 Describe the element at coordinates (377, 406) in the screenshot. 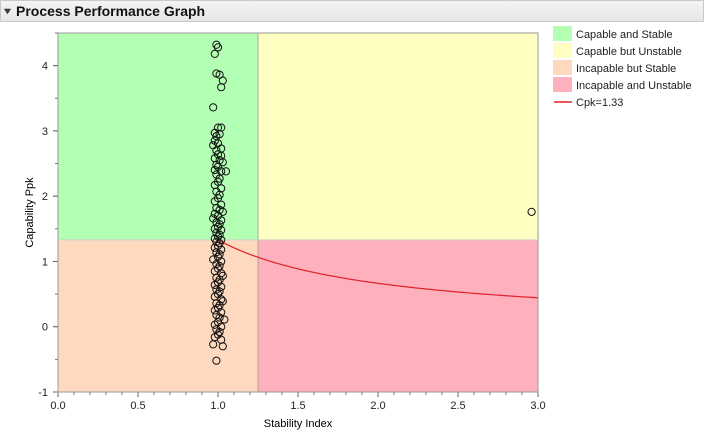

I see `x-tick-label: 2.0` at that location.